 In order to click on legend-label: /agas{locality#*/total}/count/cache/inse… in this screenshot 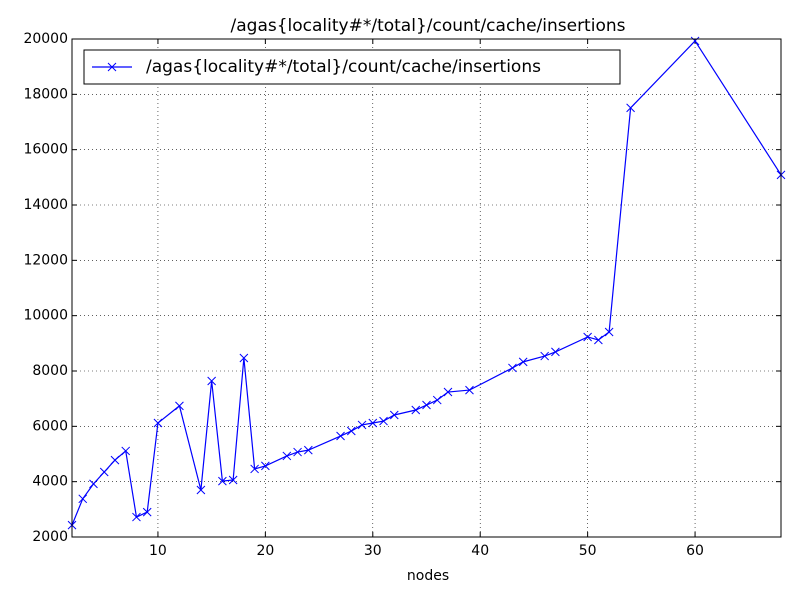, I will do `click(343, 67)`.